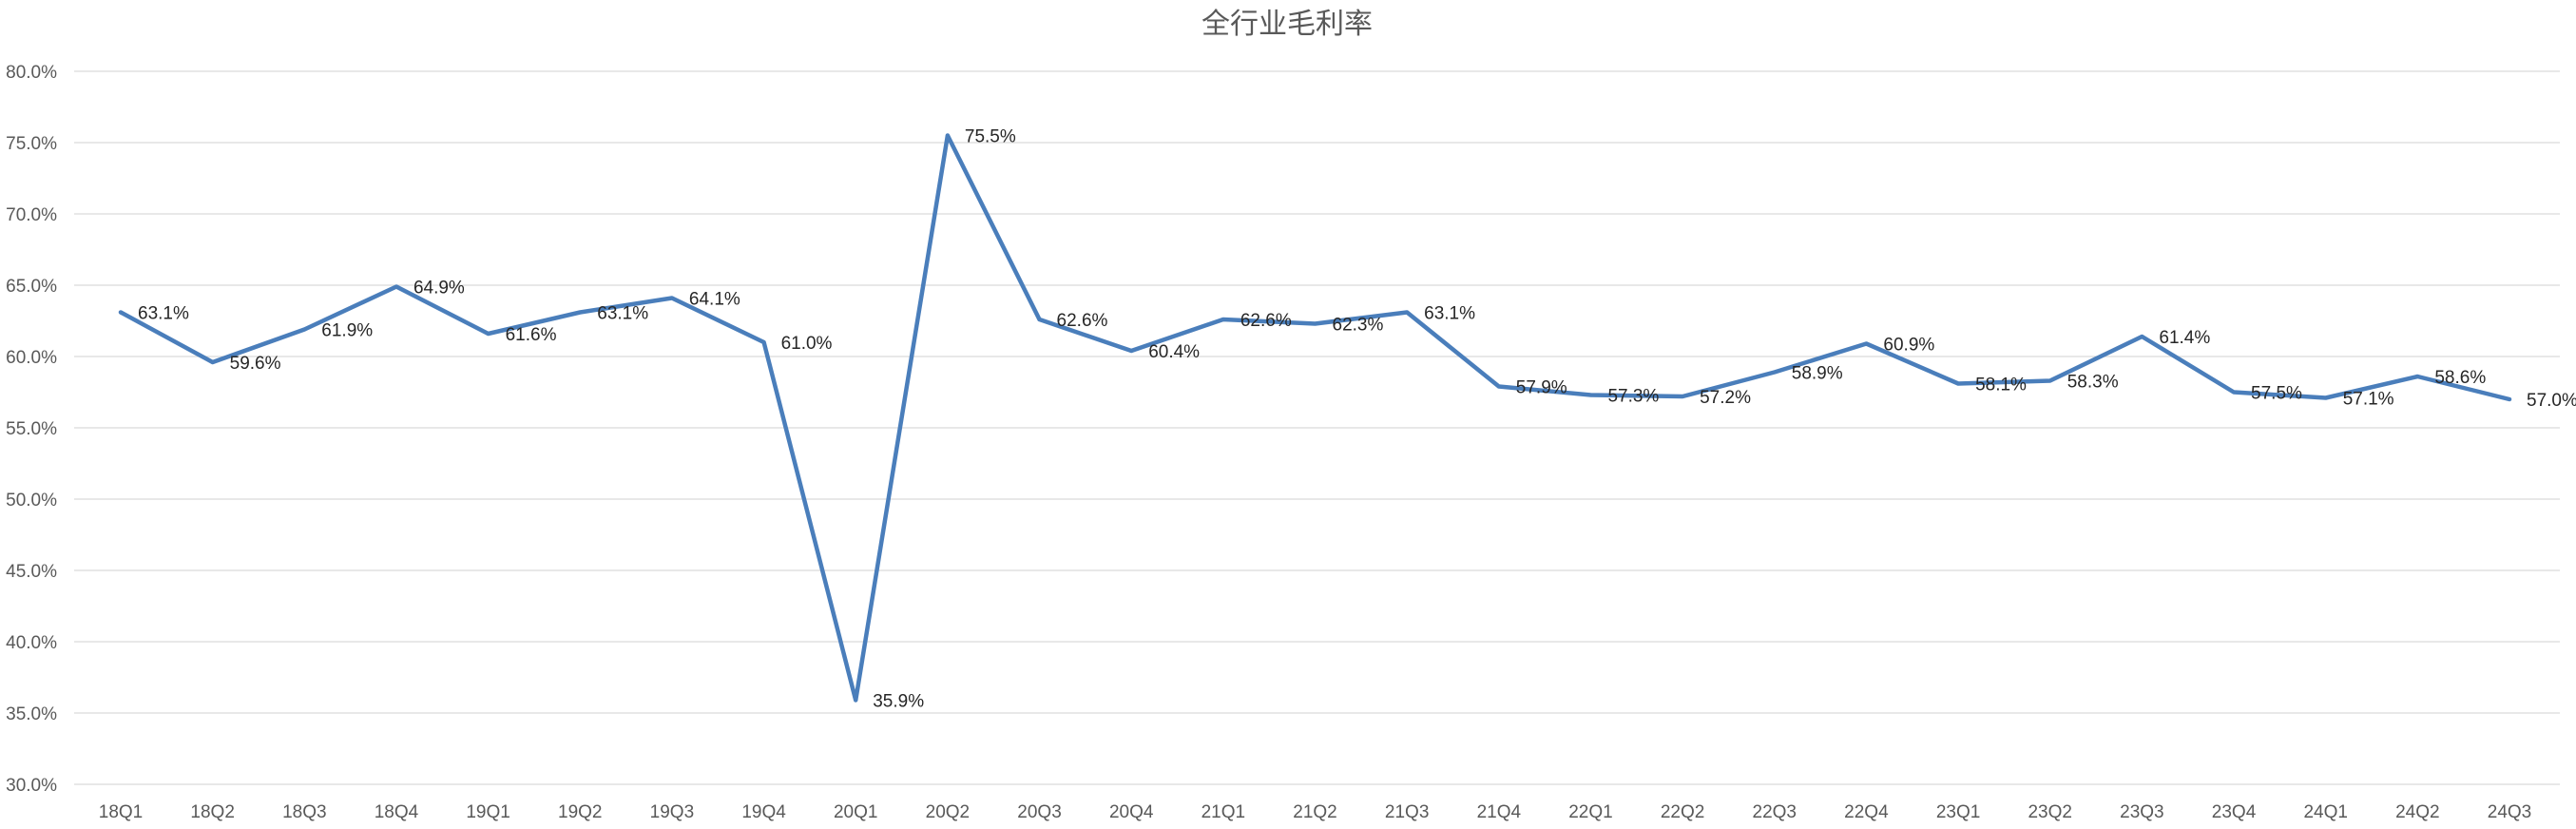 The height and width of the screenshot is (829, 2576). I want to click on y-tick-label: 80.0%, so click(32, 73).